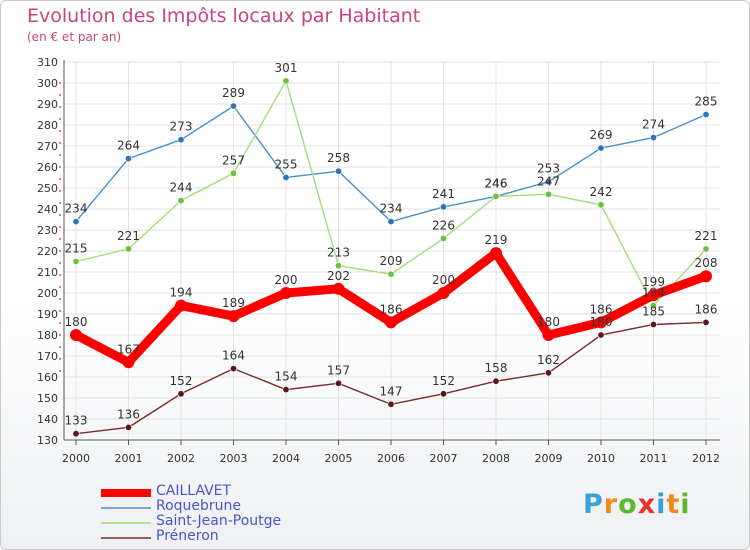 This screenshot has height=550, width=750. What do you see at coordinates (47, 440) in the screenshot?
I see `y-tick-label: 130` at bounding box center [47, 440].